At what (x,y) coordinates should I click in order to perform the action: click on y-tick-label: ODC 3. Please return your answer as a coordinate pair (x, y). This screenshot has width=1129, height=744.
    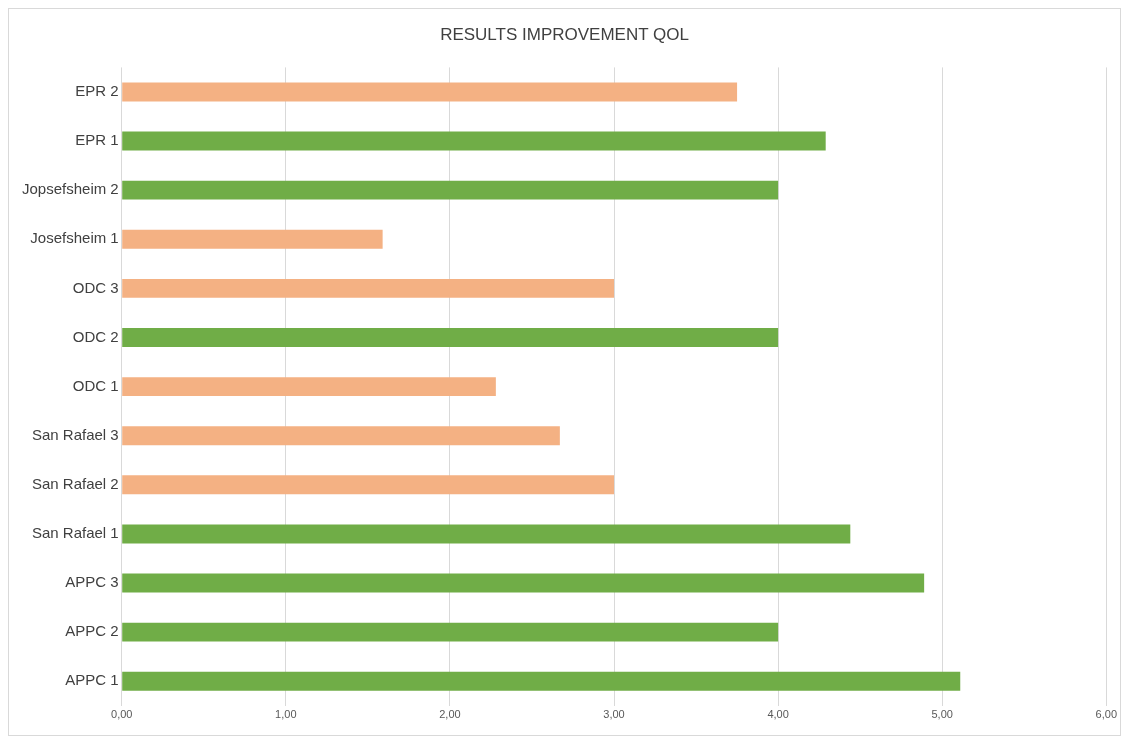
    Looking at the image, I should click on (95, 287).